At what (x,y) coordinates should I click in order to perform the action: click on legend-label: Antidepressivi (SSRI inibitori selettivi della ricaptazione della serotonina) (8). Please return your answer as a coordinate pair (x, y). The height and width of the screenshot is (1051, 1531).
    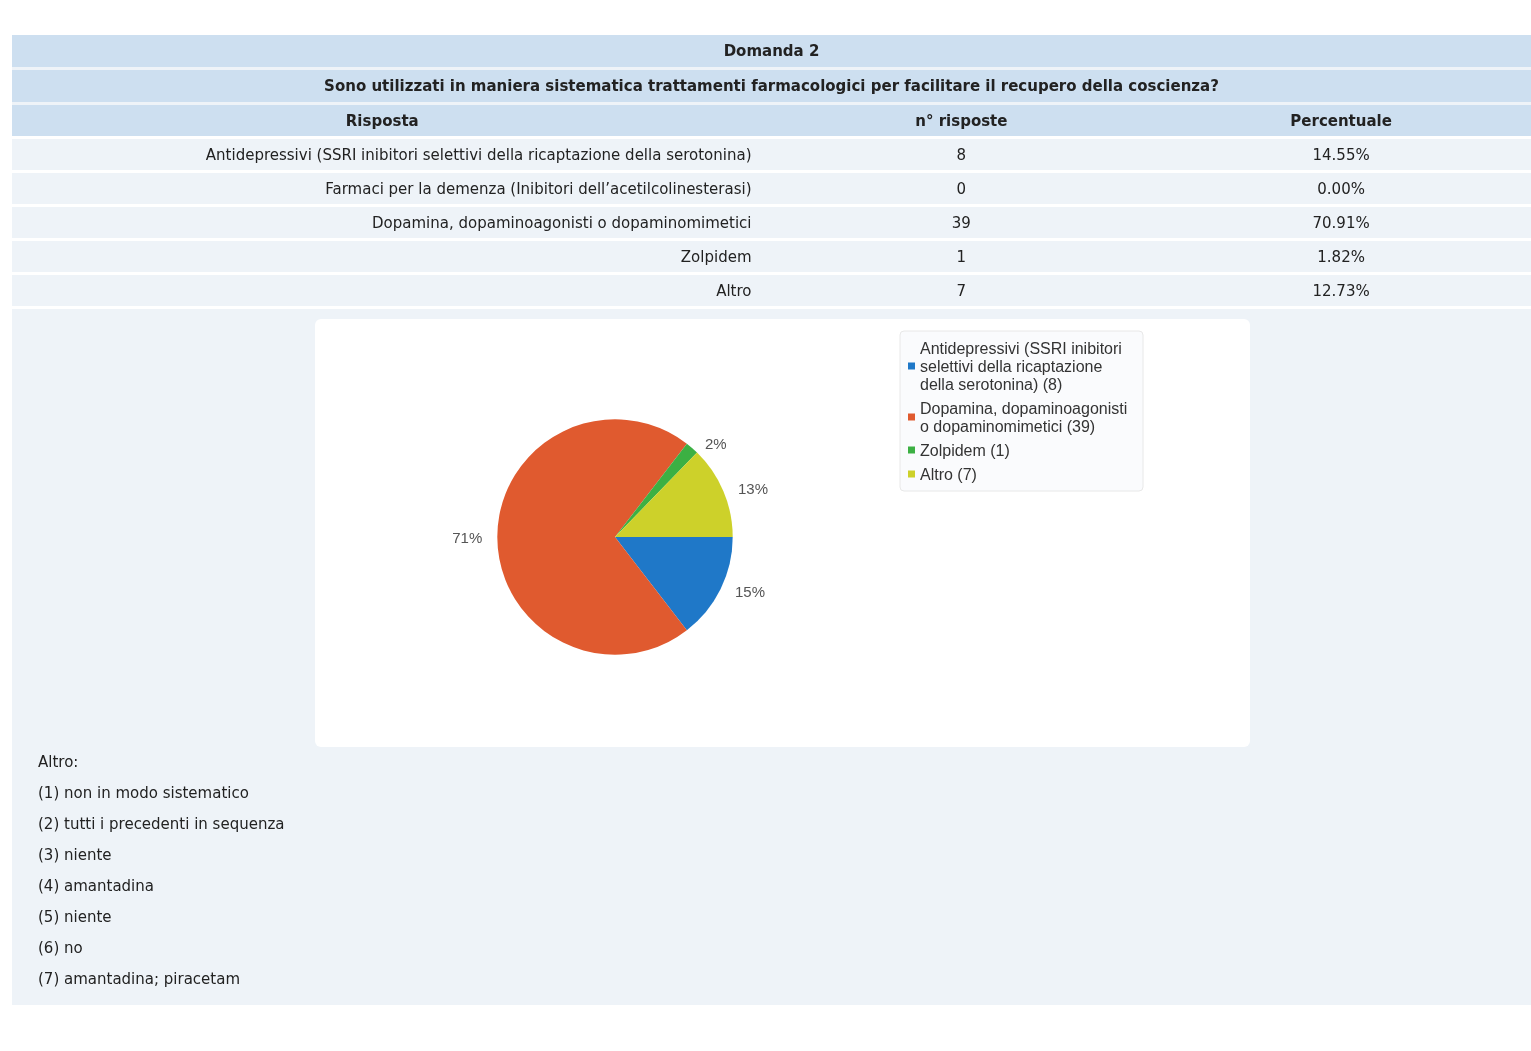
    Looking at the image, I should click on (1023, 366).